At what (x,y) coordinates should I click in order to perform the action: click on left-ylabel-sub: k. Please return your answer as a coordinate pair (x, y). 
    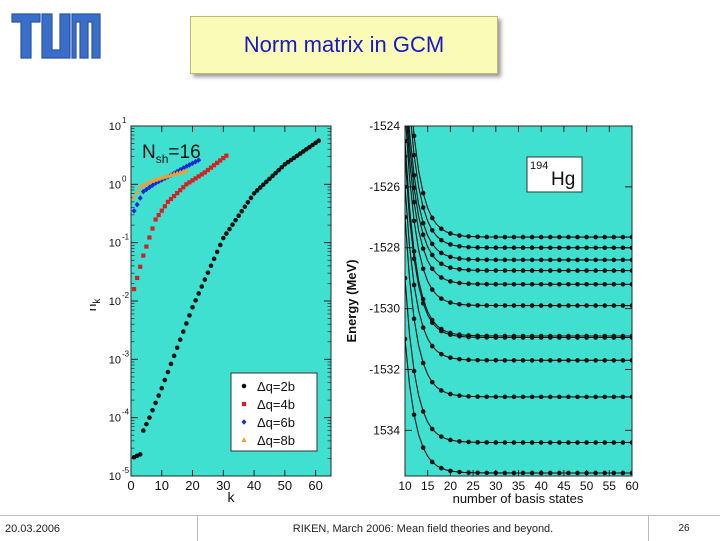
    Looking at the image, I should click on (97, 301).